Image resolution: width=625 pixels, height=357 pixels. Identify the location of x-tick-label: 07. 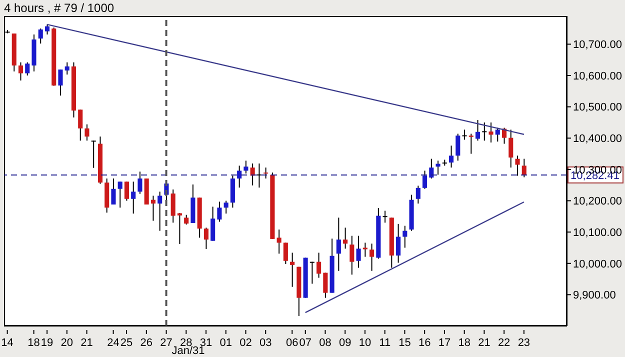
(305, 343).